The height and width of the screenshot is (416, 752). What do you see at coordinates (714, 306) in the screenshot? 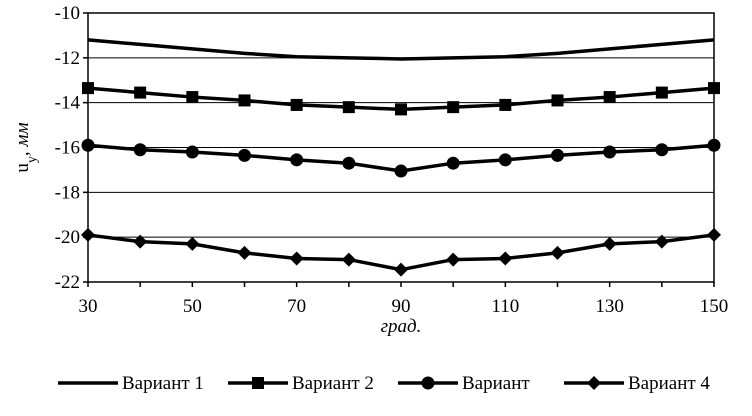
I see `x-tick-label: 150` at bounding box center [714, 306].